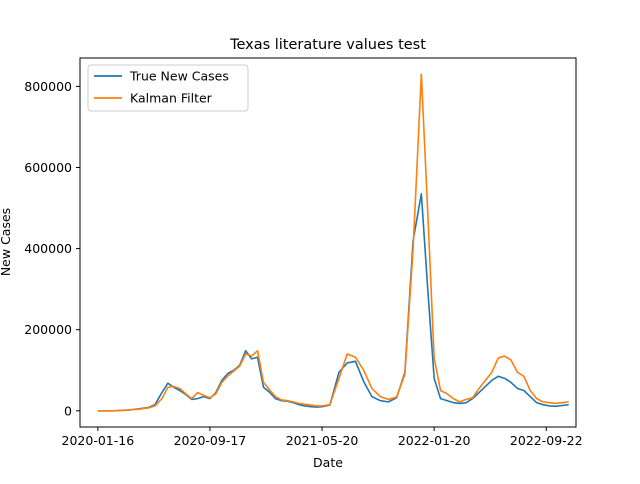 The width and height of the screenshot is (640, 484). Describe the element at coordinates (434, 440) in the screenshot. I see `x-tick-label: 2022-01-20` at that location.